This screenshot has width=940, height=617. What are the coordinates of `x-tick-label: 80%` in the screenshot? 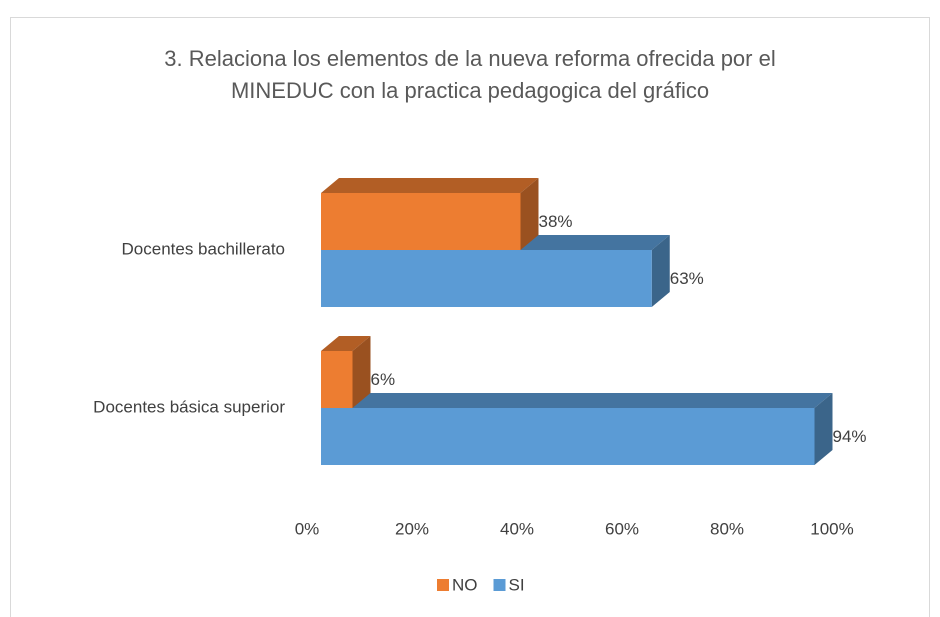 It's located at (727, 528).